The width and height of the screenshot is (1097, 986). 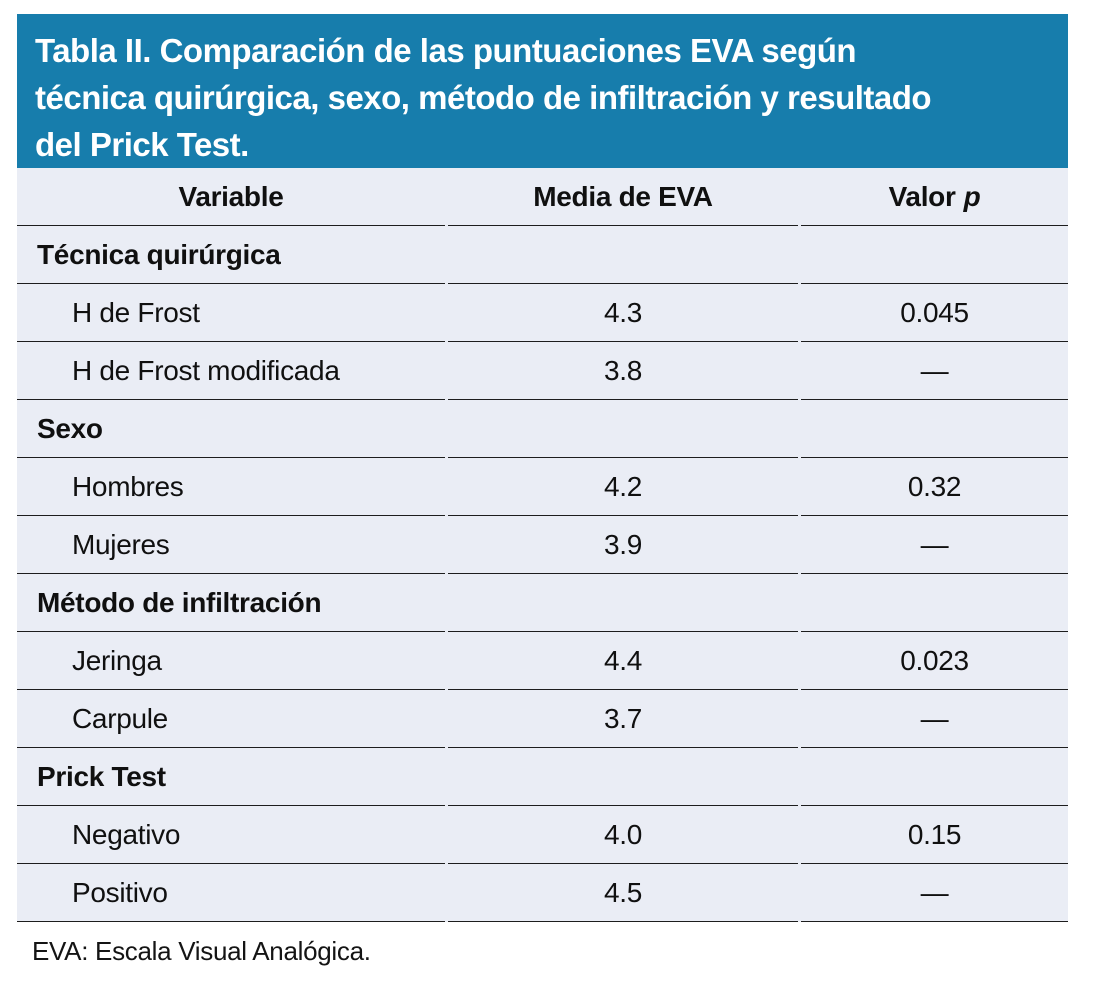 What do you see at coordinates (623, 719) in the screenshot?
I see `media-cell: 3.7` at bounding box center [623, 719].